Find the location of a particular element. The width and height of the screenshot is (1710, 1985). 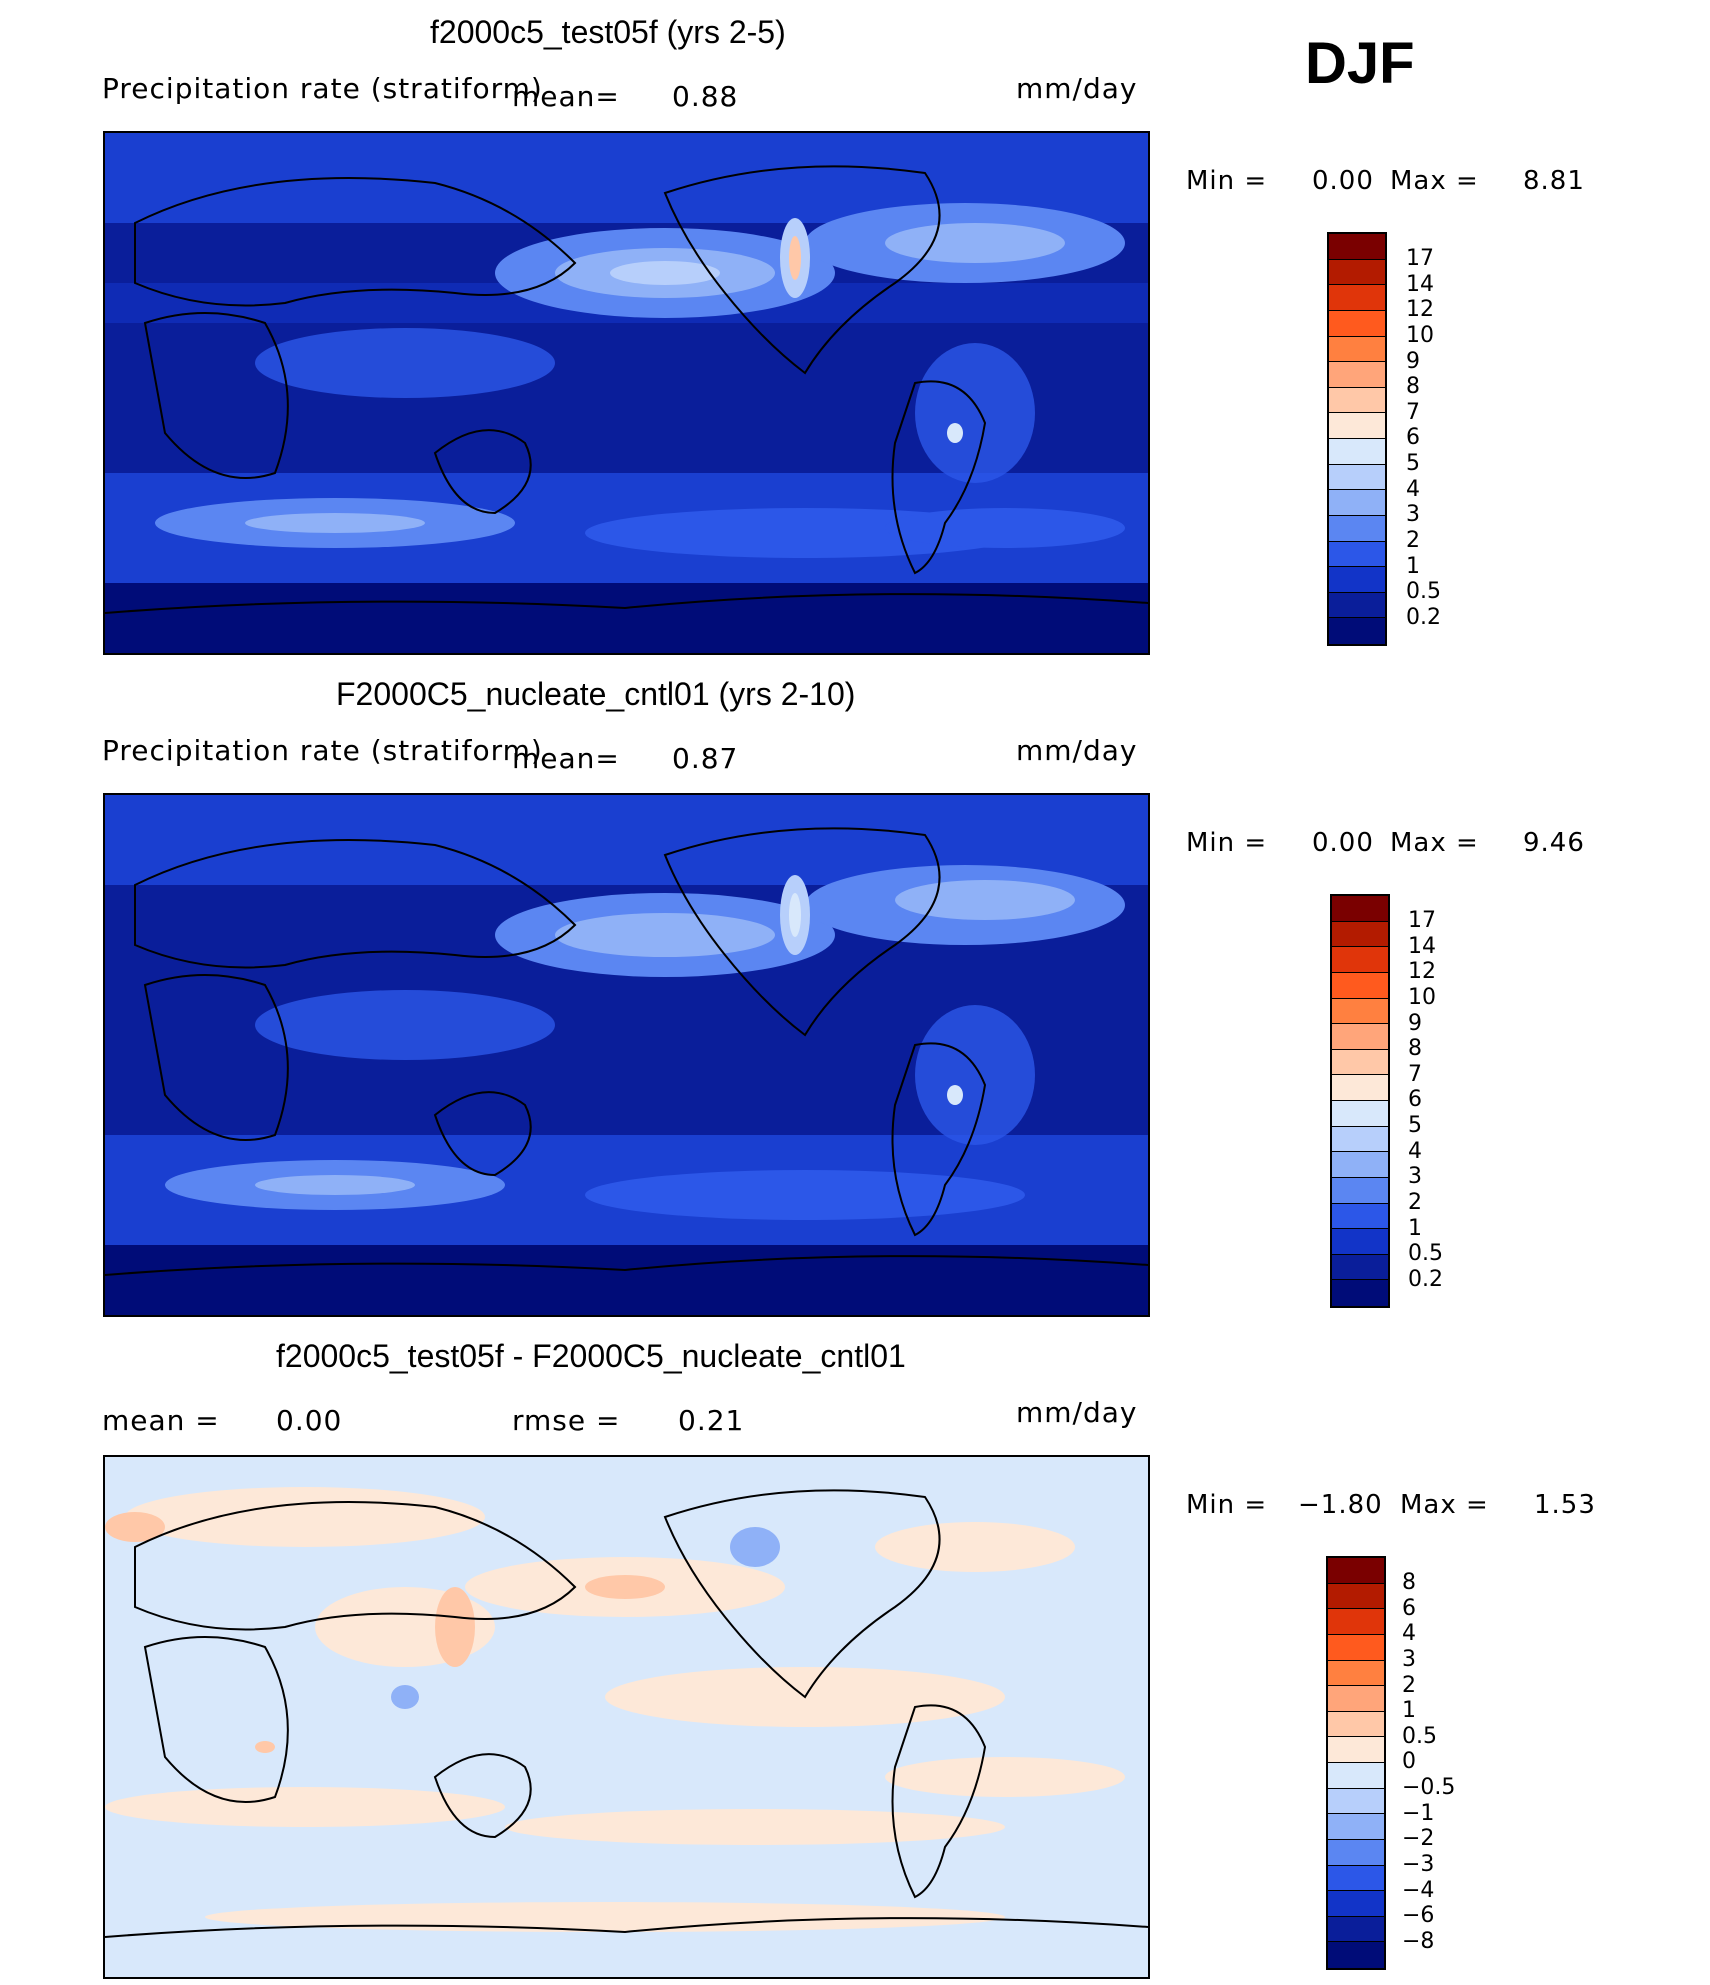

panel1-mean-value: 0.88 is located at coordinates (705, 96).